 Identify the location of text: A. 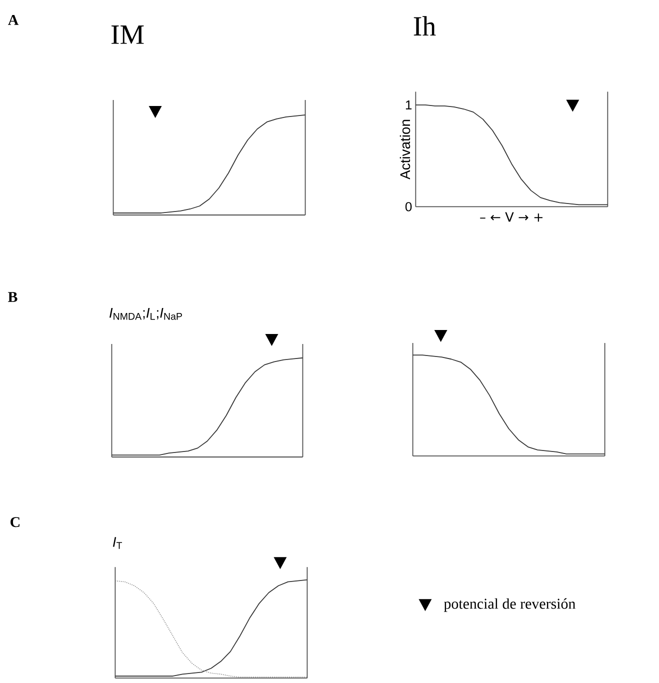
(13, 20).